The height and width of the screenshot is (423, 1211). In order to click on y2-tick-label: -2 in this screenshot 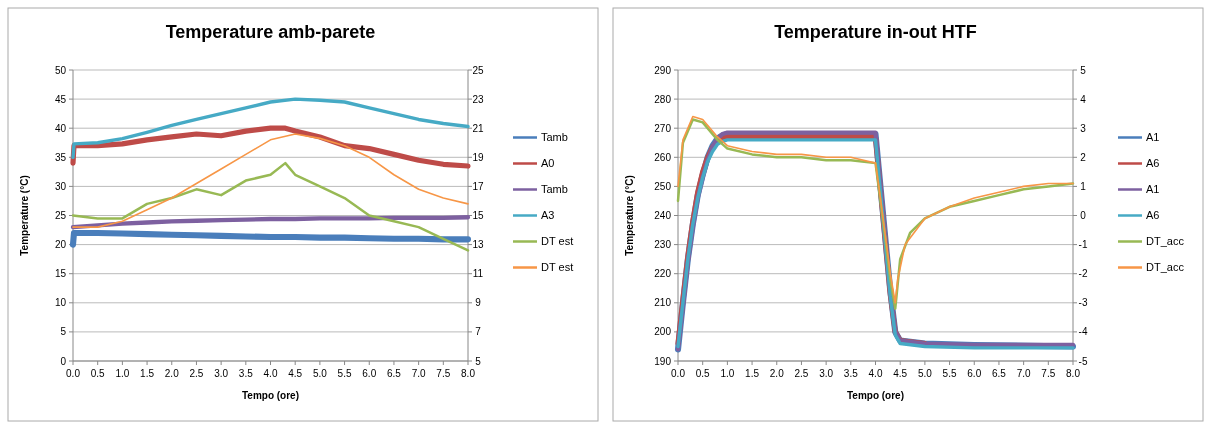, I will do `click(1083, 274)`.